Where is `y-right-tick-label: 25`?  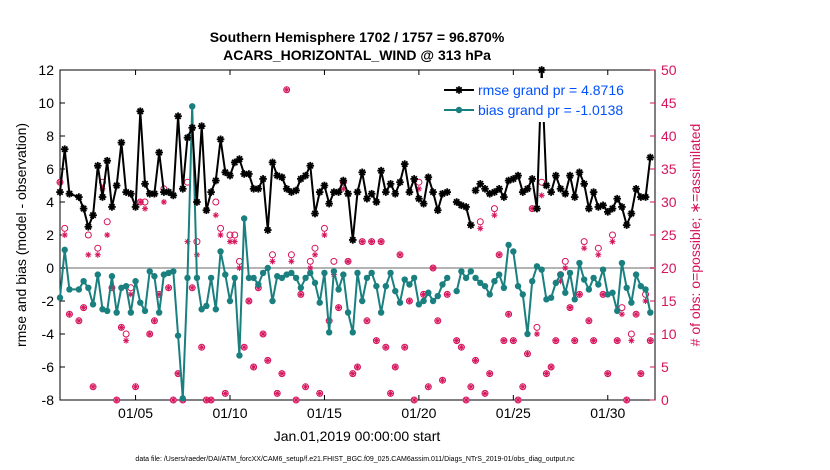 y-right-tick-label: 25 is located at coordinates (669, 235).